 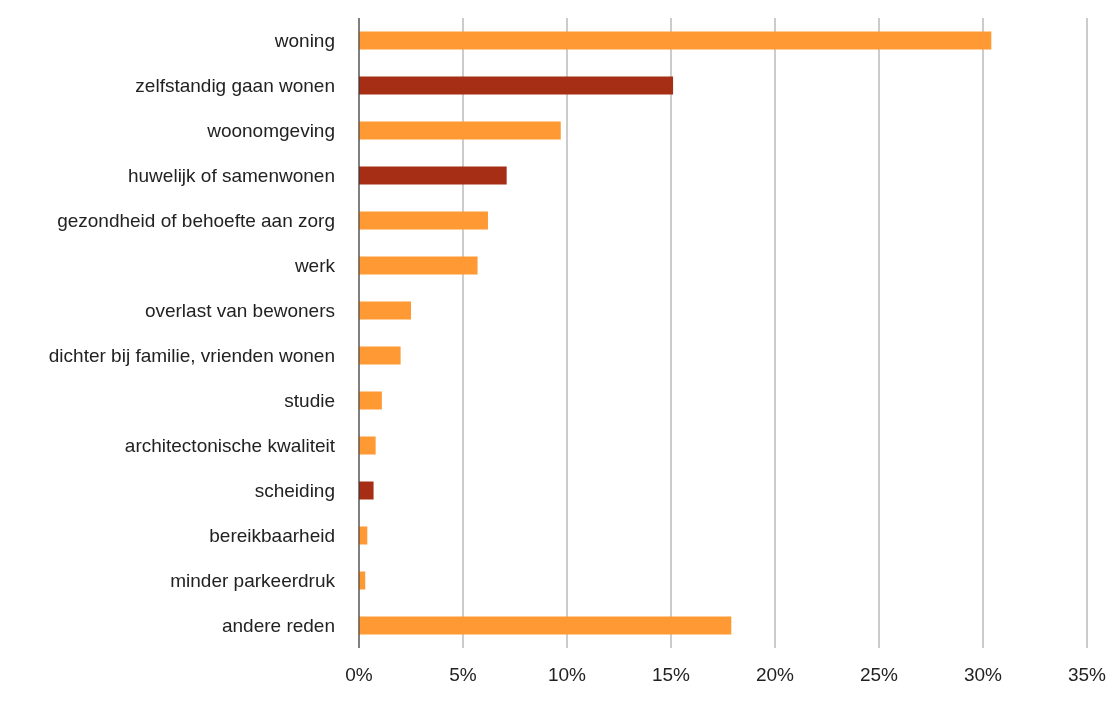 What do you see at coordinates (196, 221) in the screenshot?
I see `y-tick-label: gezondheid of behoefte aan zorg` at bounding box center [196, 221].